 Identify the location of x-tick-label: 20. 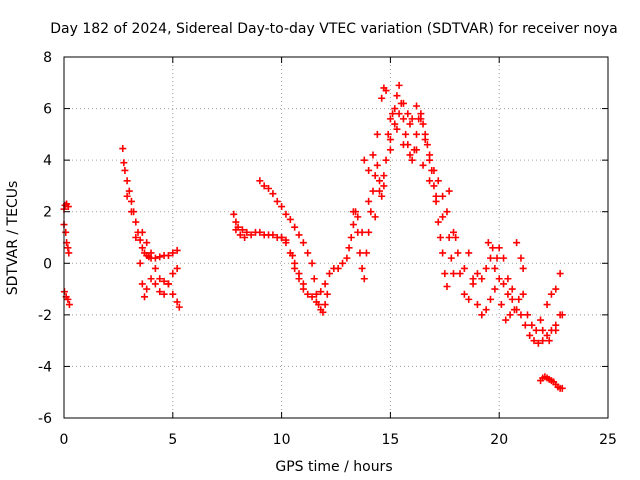
(499, 440).